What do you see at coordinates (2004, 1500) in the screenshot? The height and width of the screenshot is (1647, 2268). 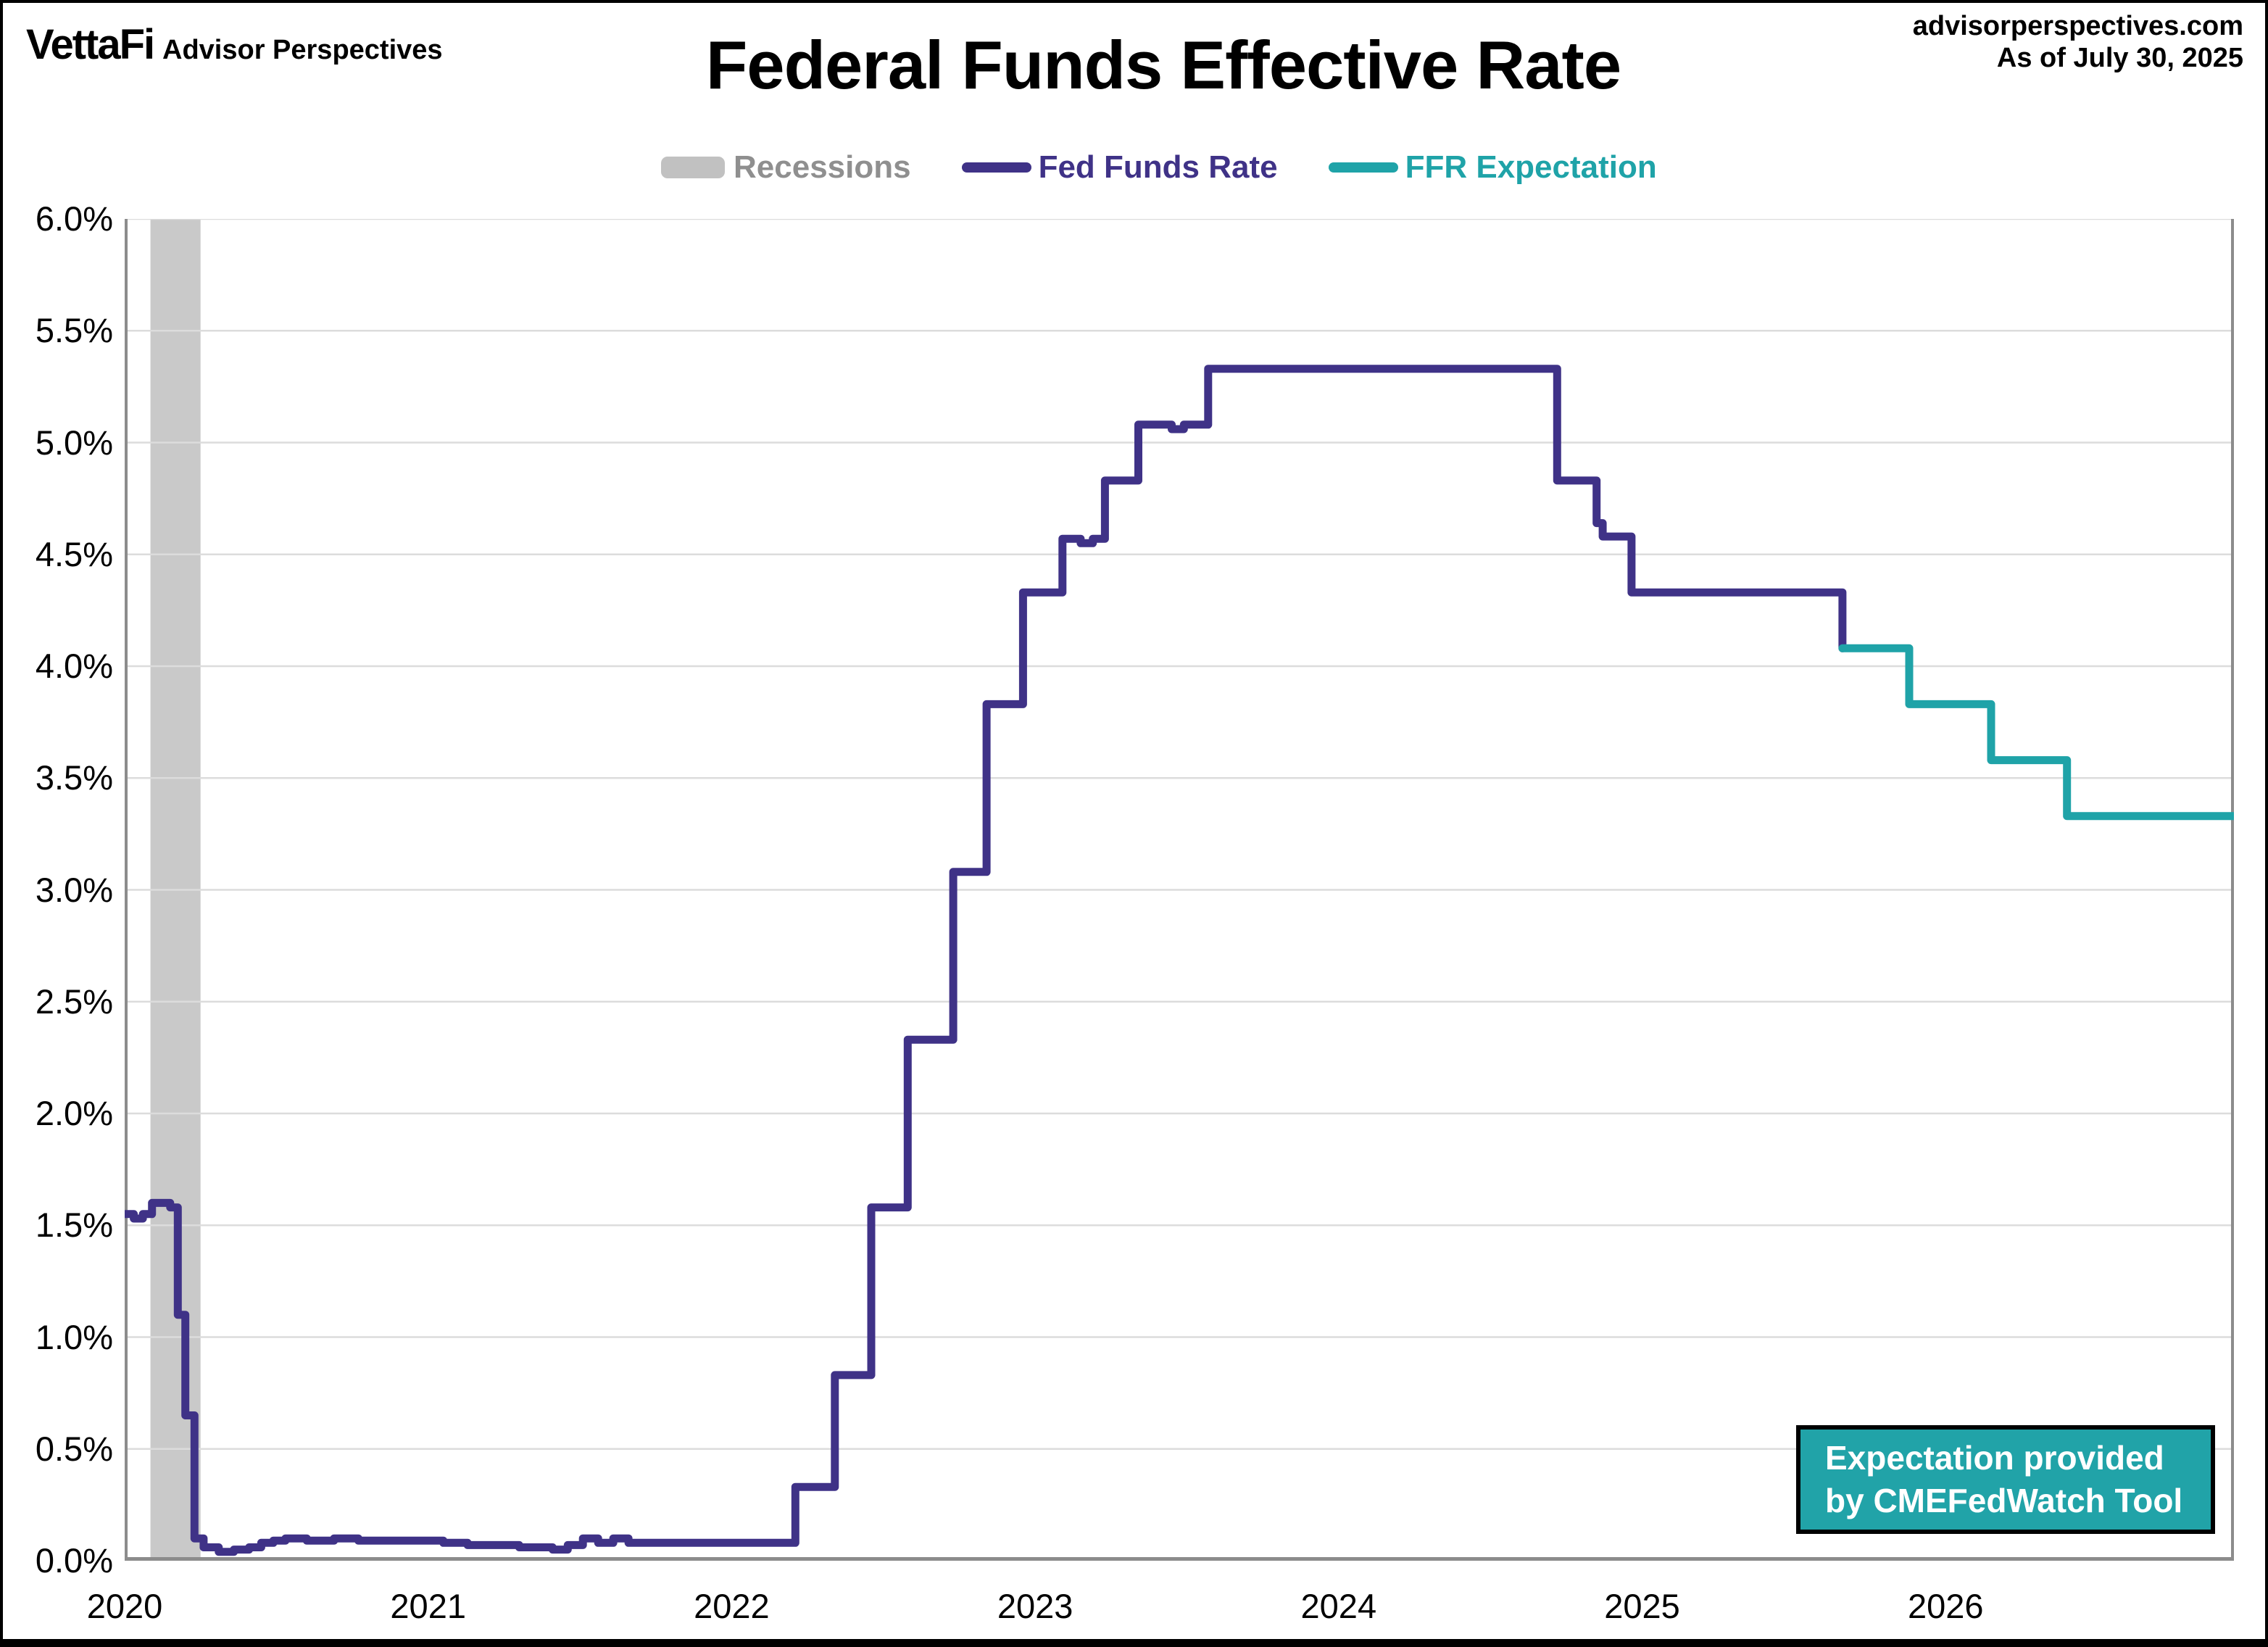 I see `note-line-2: by CMEFedWatch Tool` at bounding box center [2004, 1500].